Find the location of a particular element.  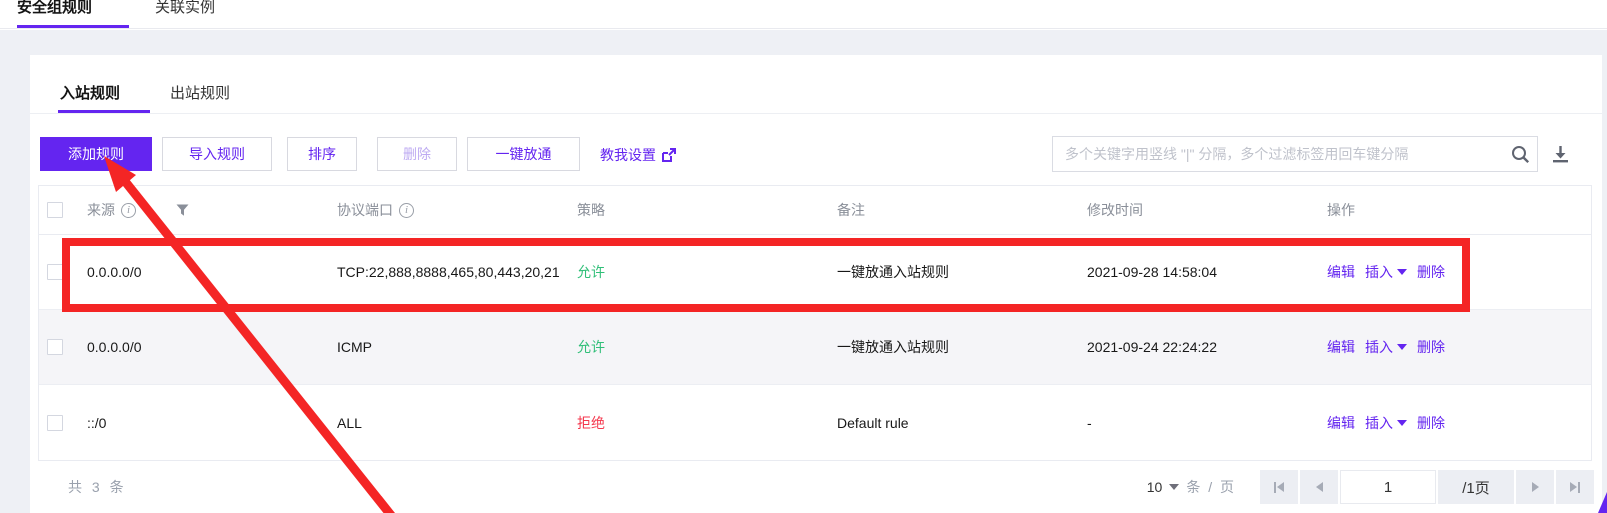

last-page-button is located at coordinates (1575, 487).